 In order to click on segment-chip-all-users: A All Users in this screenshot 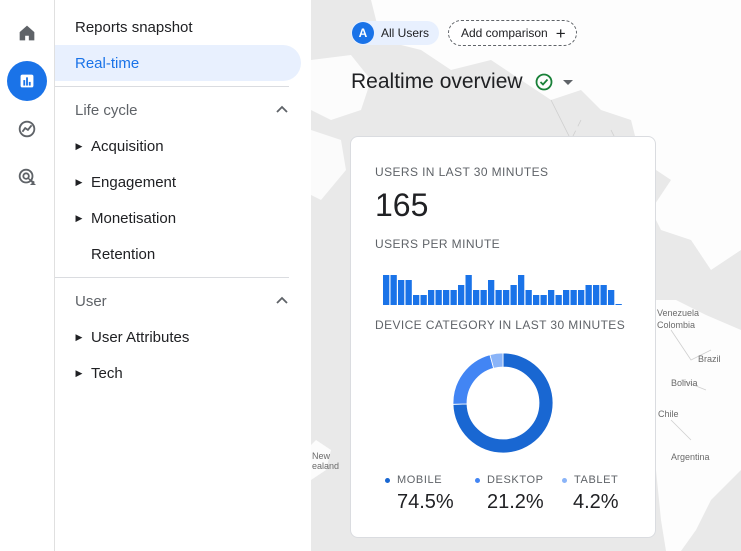, I will do `click(395, 33)`.